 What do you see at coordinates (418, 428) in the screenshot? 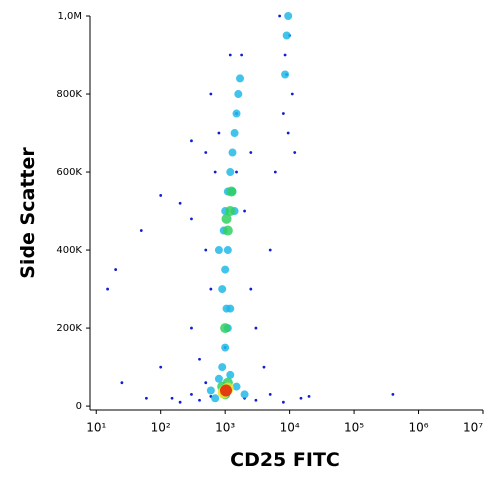
I see `x-tick-label: 10⁶` at bounding box center [418, 428].